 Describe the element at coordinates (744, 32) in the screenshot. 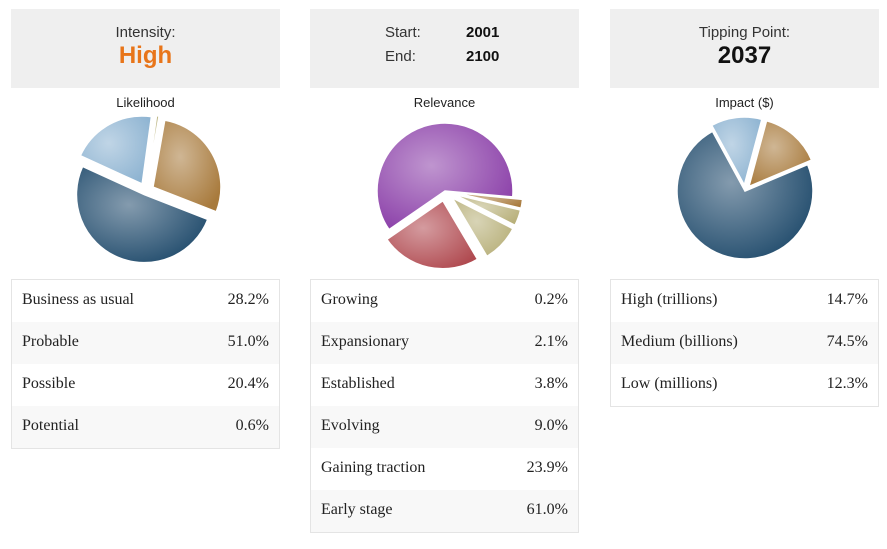

I see `tipping-label: Tipping Point:` at that location.